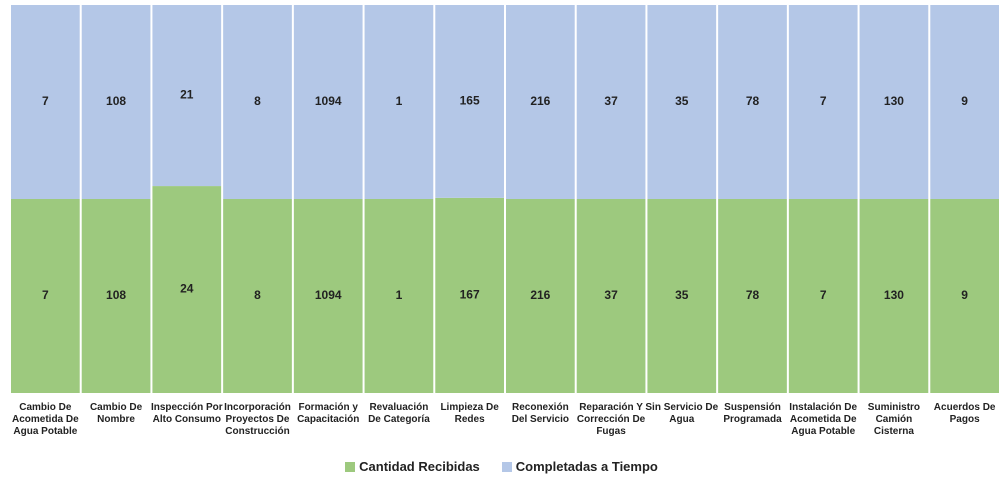  What do you see at coordinates (894, 419) in the screenshot?
I see `x-tick-label: Suministro Camión Cisterna` at bounding box center [894, 419].